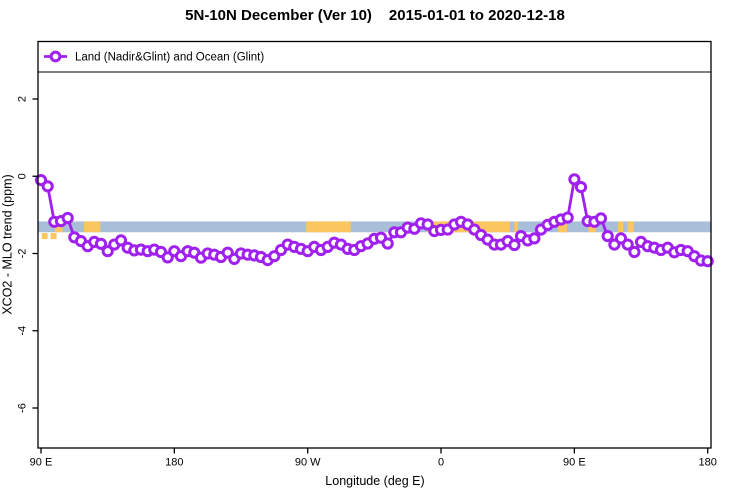 Image resolution: width=750 pixels, height=500 pixels. Describe the element at coordinates (441, 463) in the screenshot. I see `x-tick-label: 0` at that location.